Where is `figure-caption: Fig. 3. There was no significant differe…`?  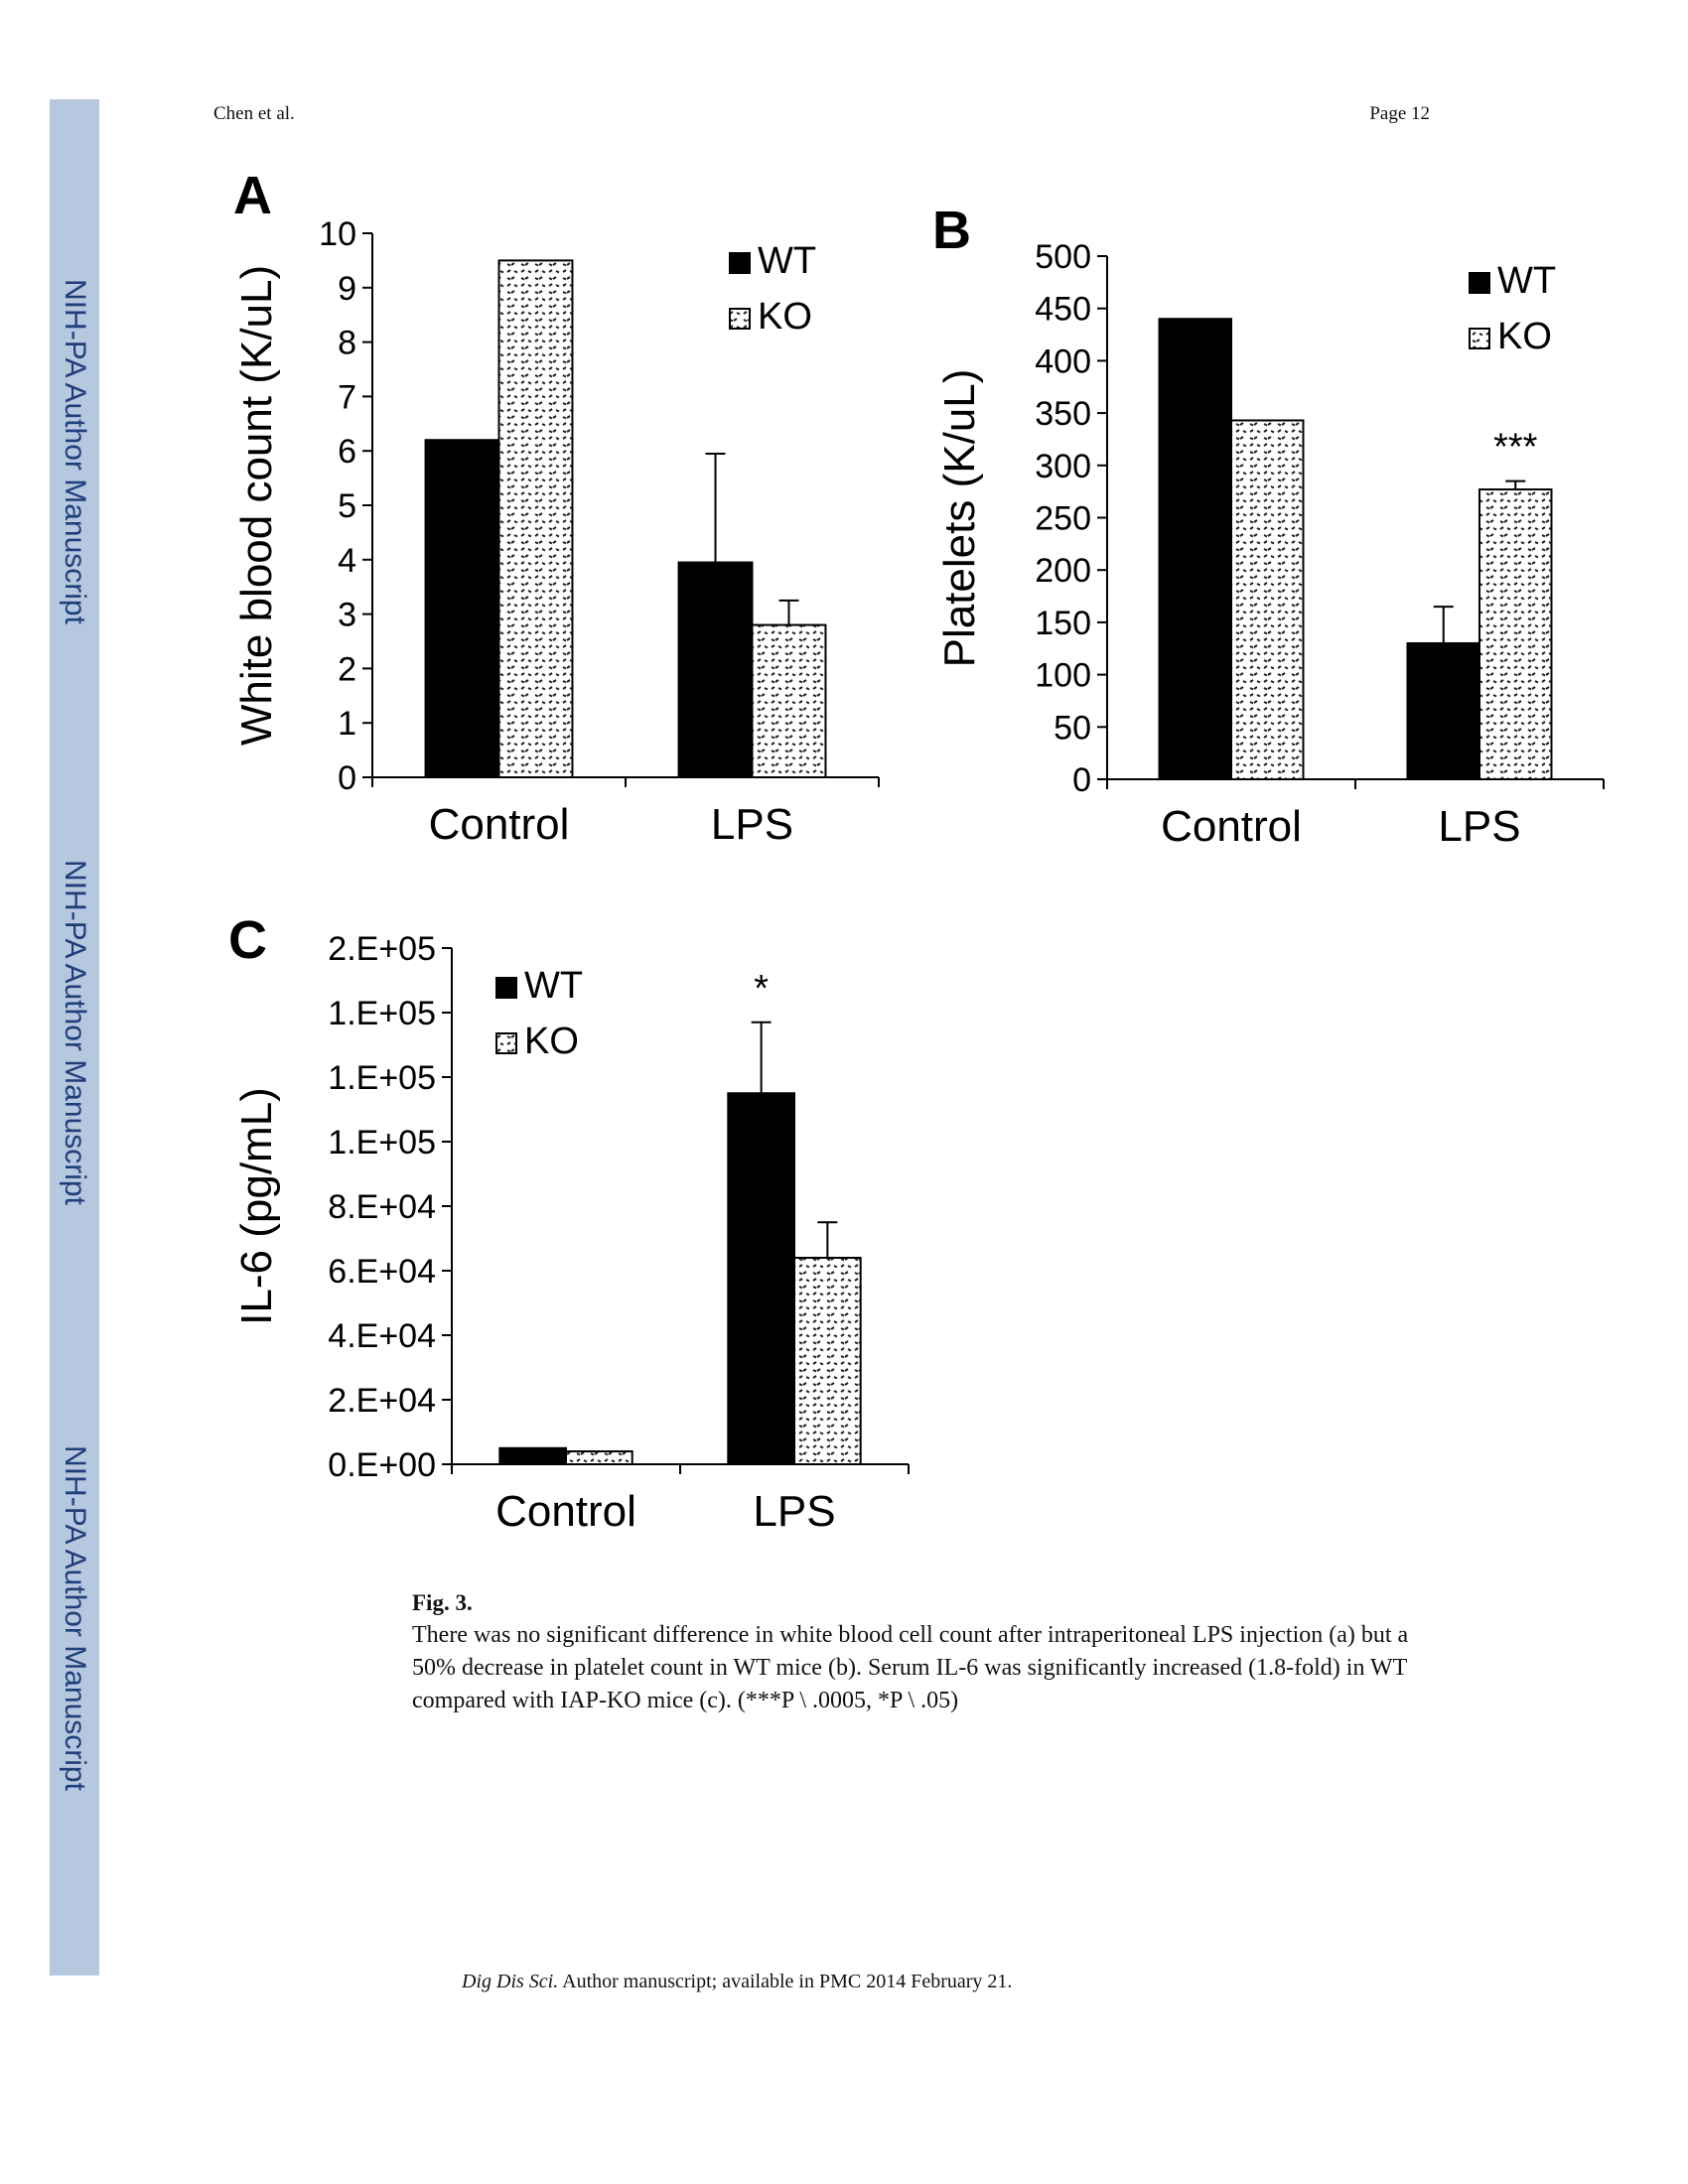 figure-caption: Fig. 3. There was no significant differe… is located at coordinates (926, 1651).